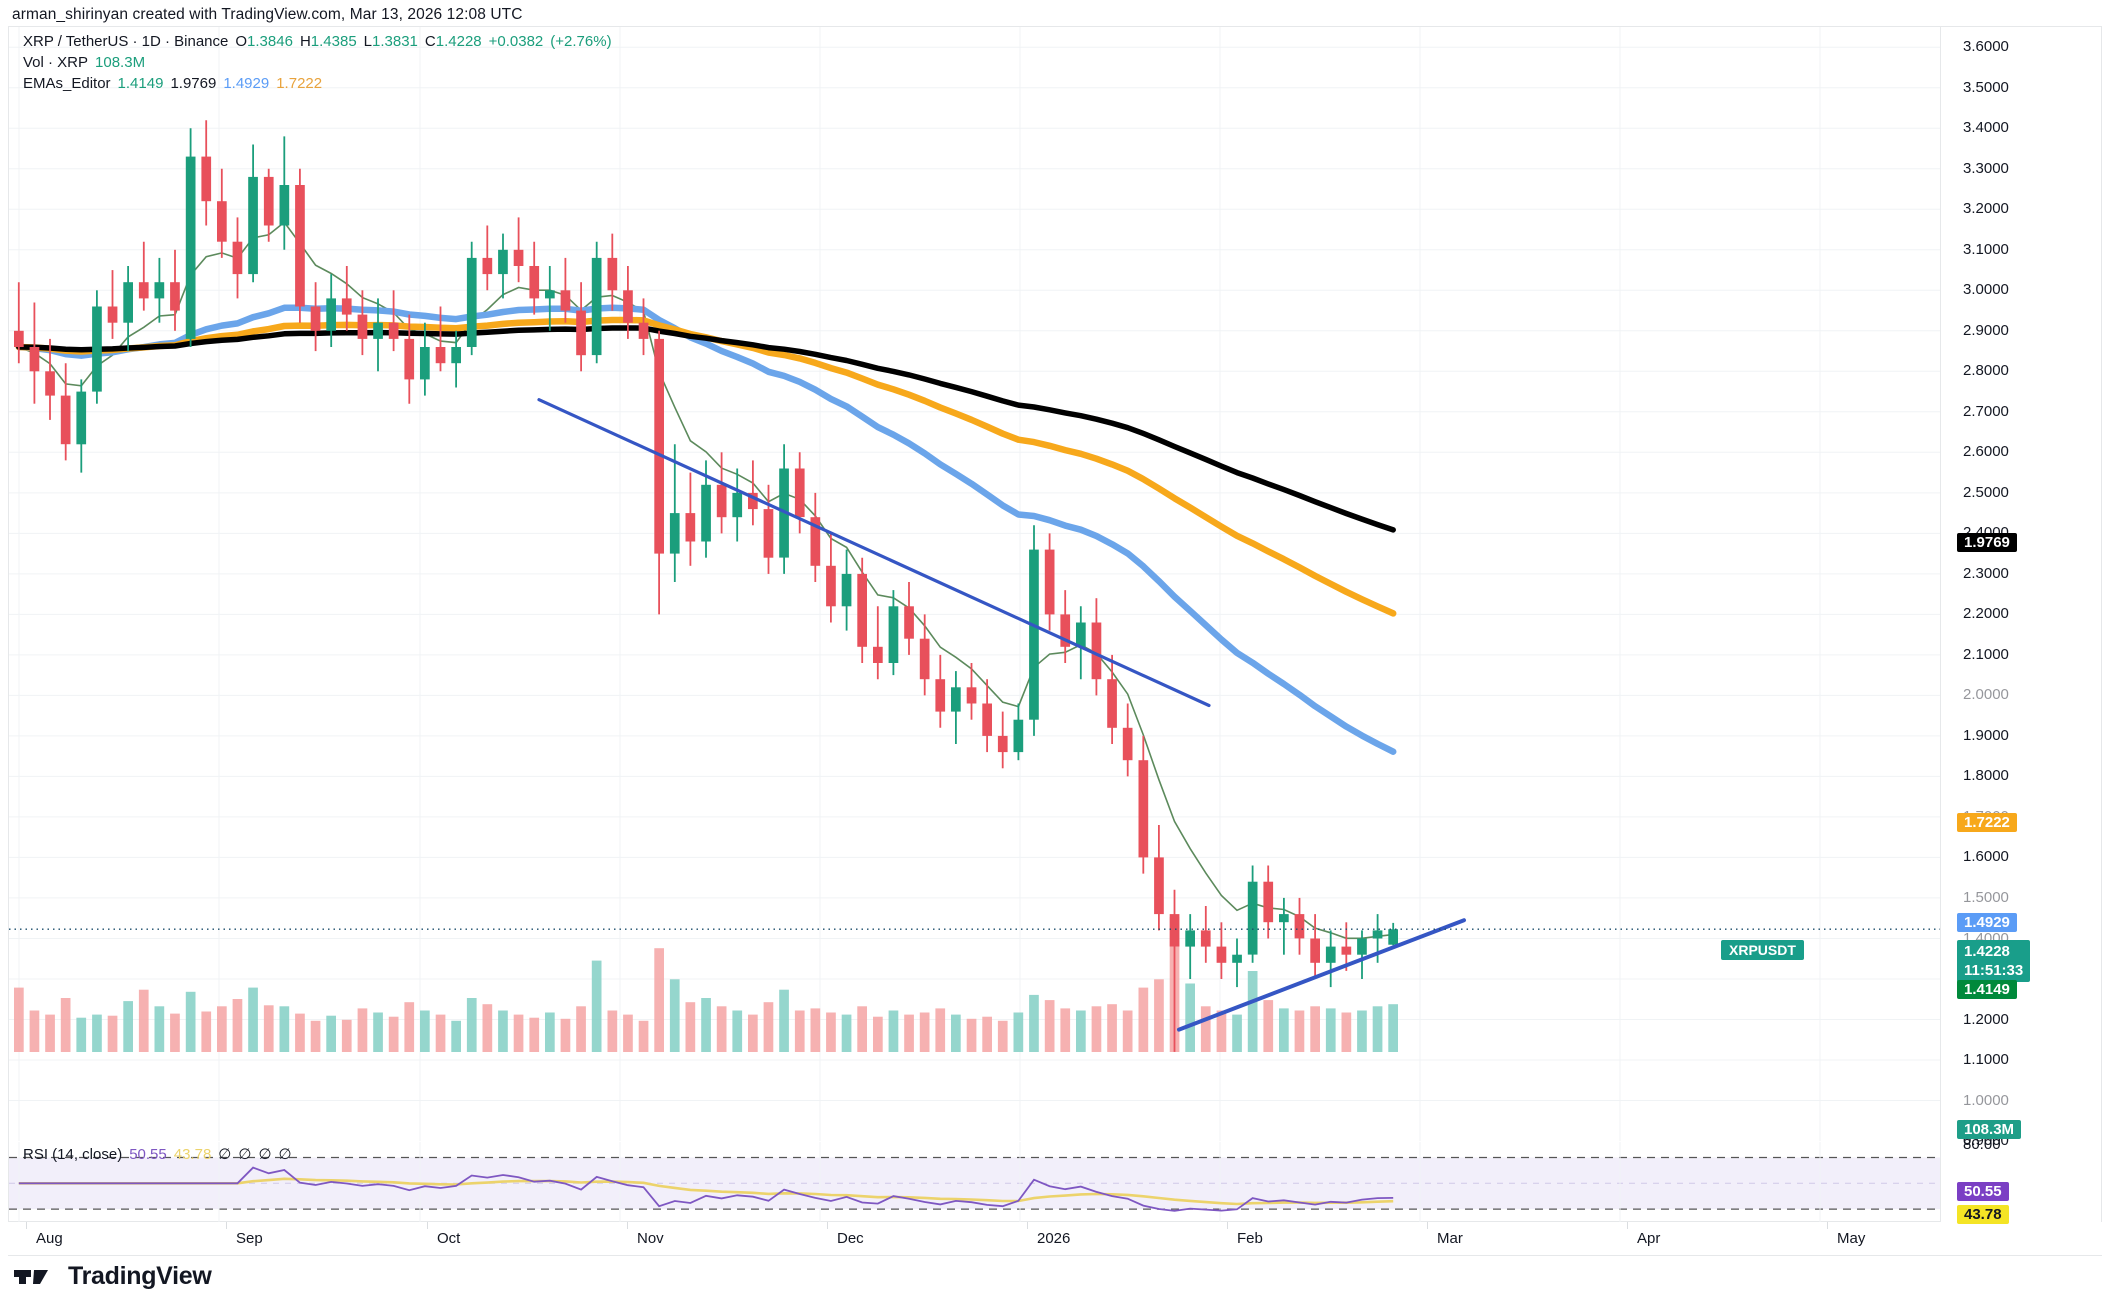  What do you see at coordinates (140, 1276) in the screenshot?
I see `tradingview-wordmark: TradingView` at bounding box center [140, 1276].